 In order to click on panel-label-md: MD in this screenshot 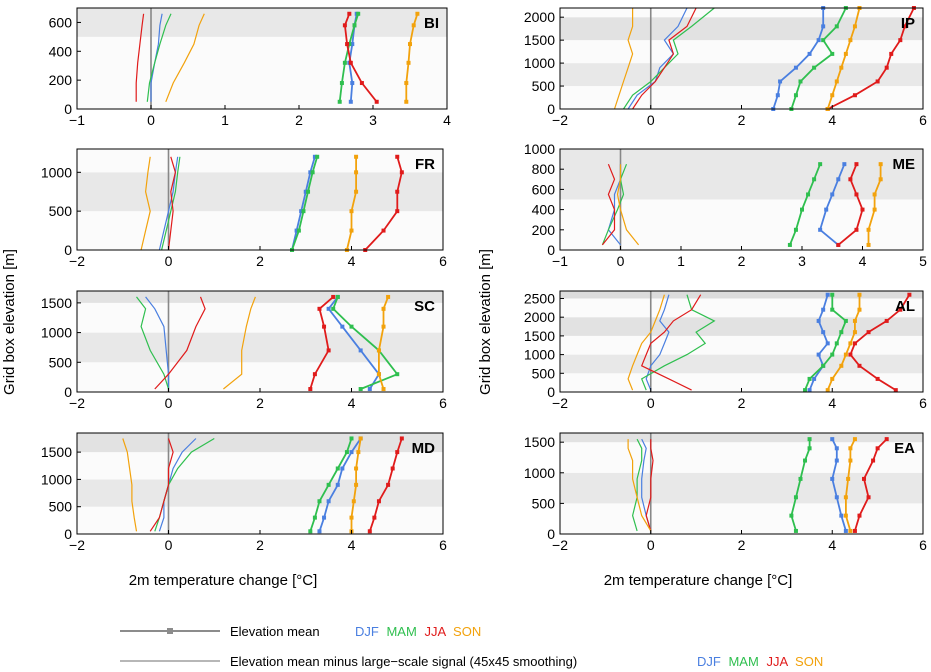, I will do `click(423, 448)`.